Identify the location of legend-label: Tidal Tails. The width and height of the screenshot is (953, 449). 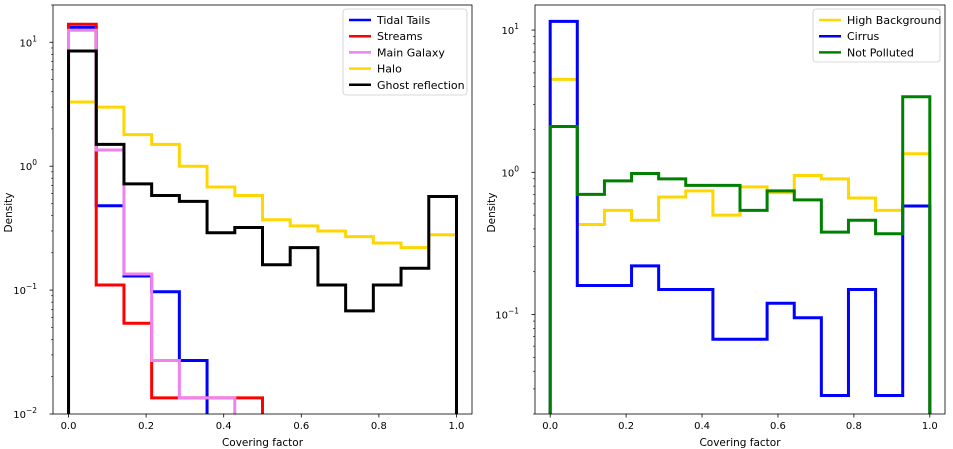
(403, 20).